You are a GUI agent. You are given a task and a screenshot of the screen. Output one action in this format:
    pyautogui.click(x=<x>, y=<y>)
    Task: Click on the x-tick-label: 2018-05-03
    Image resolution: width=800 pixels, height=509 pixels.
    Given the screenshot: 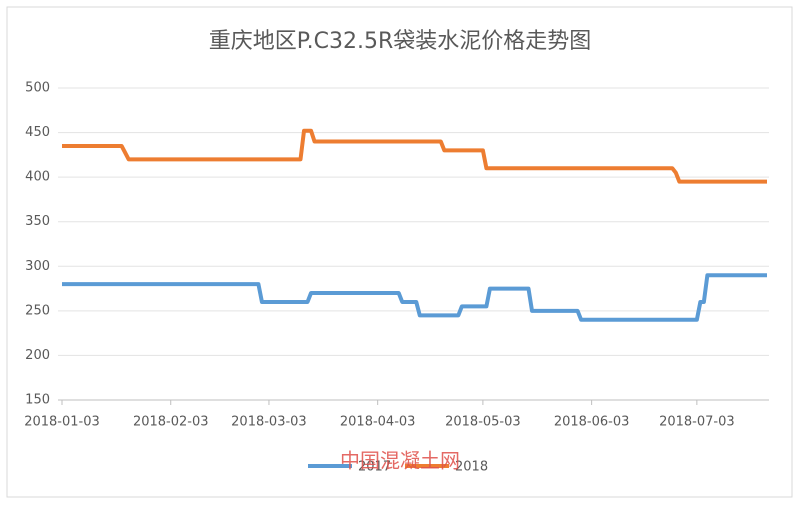 What is the action you would take?
    pyautogui.click(x=483, y=422)
    